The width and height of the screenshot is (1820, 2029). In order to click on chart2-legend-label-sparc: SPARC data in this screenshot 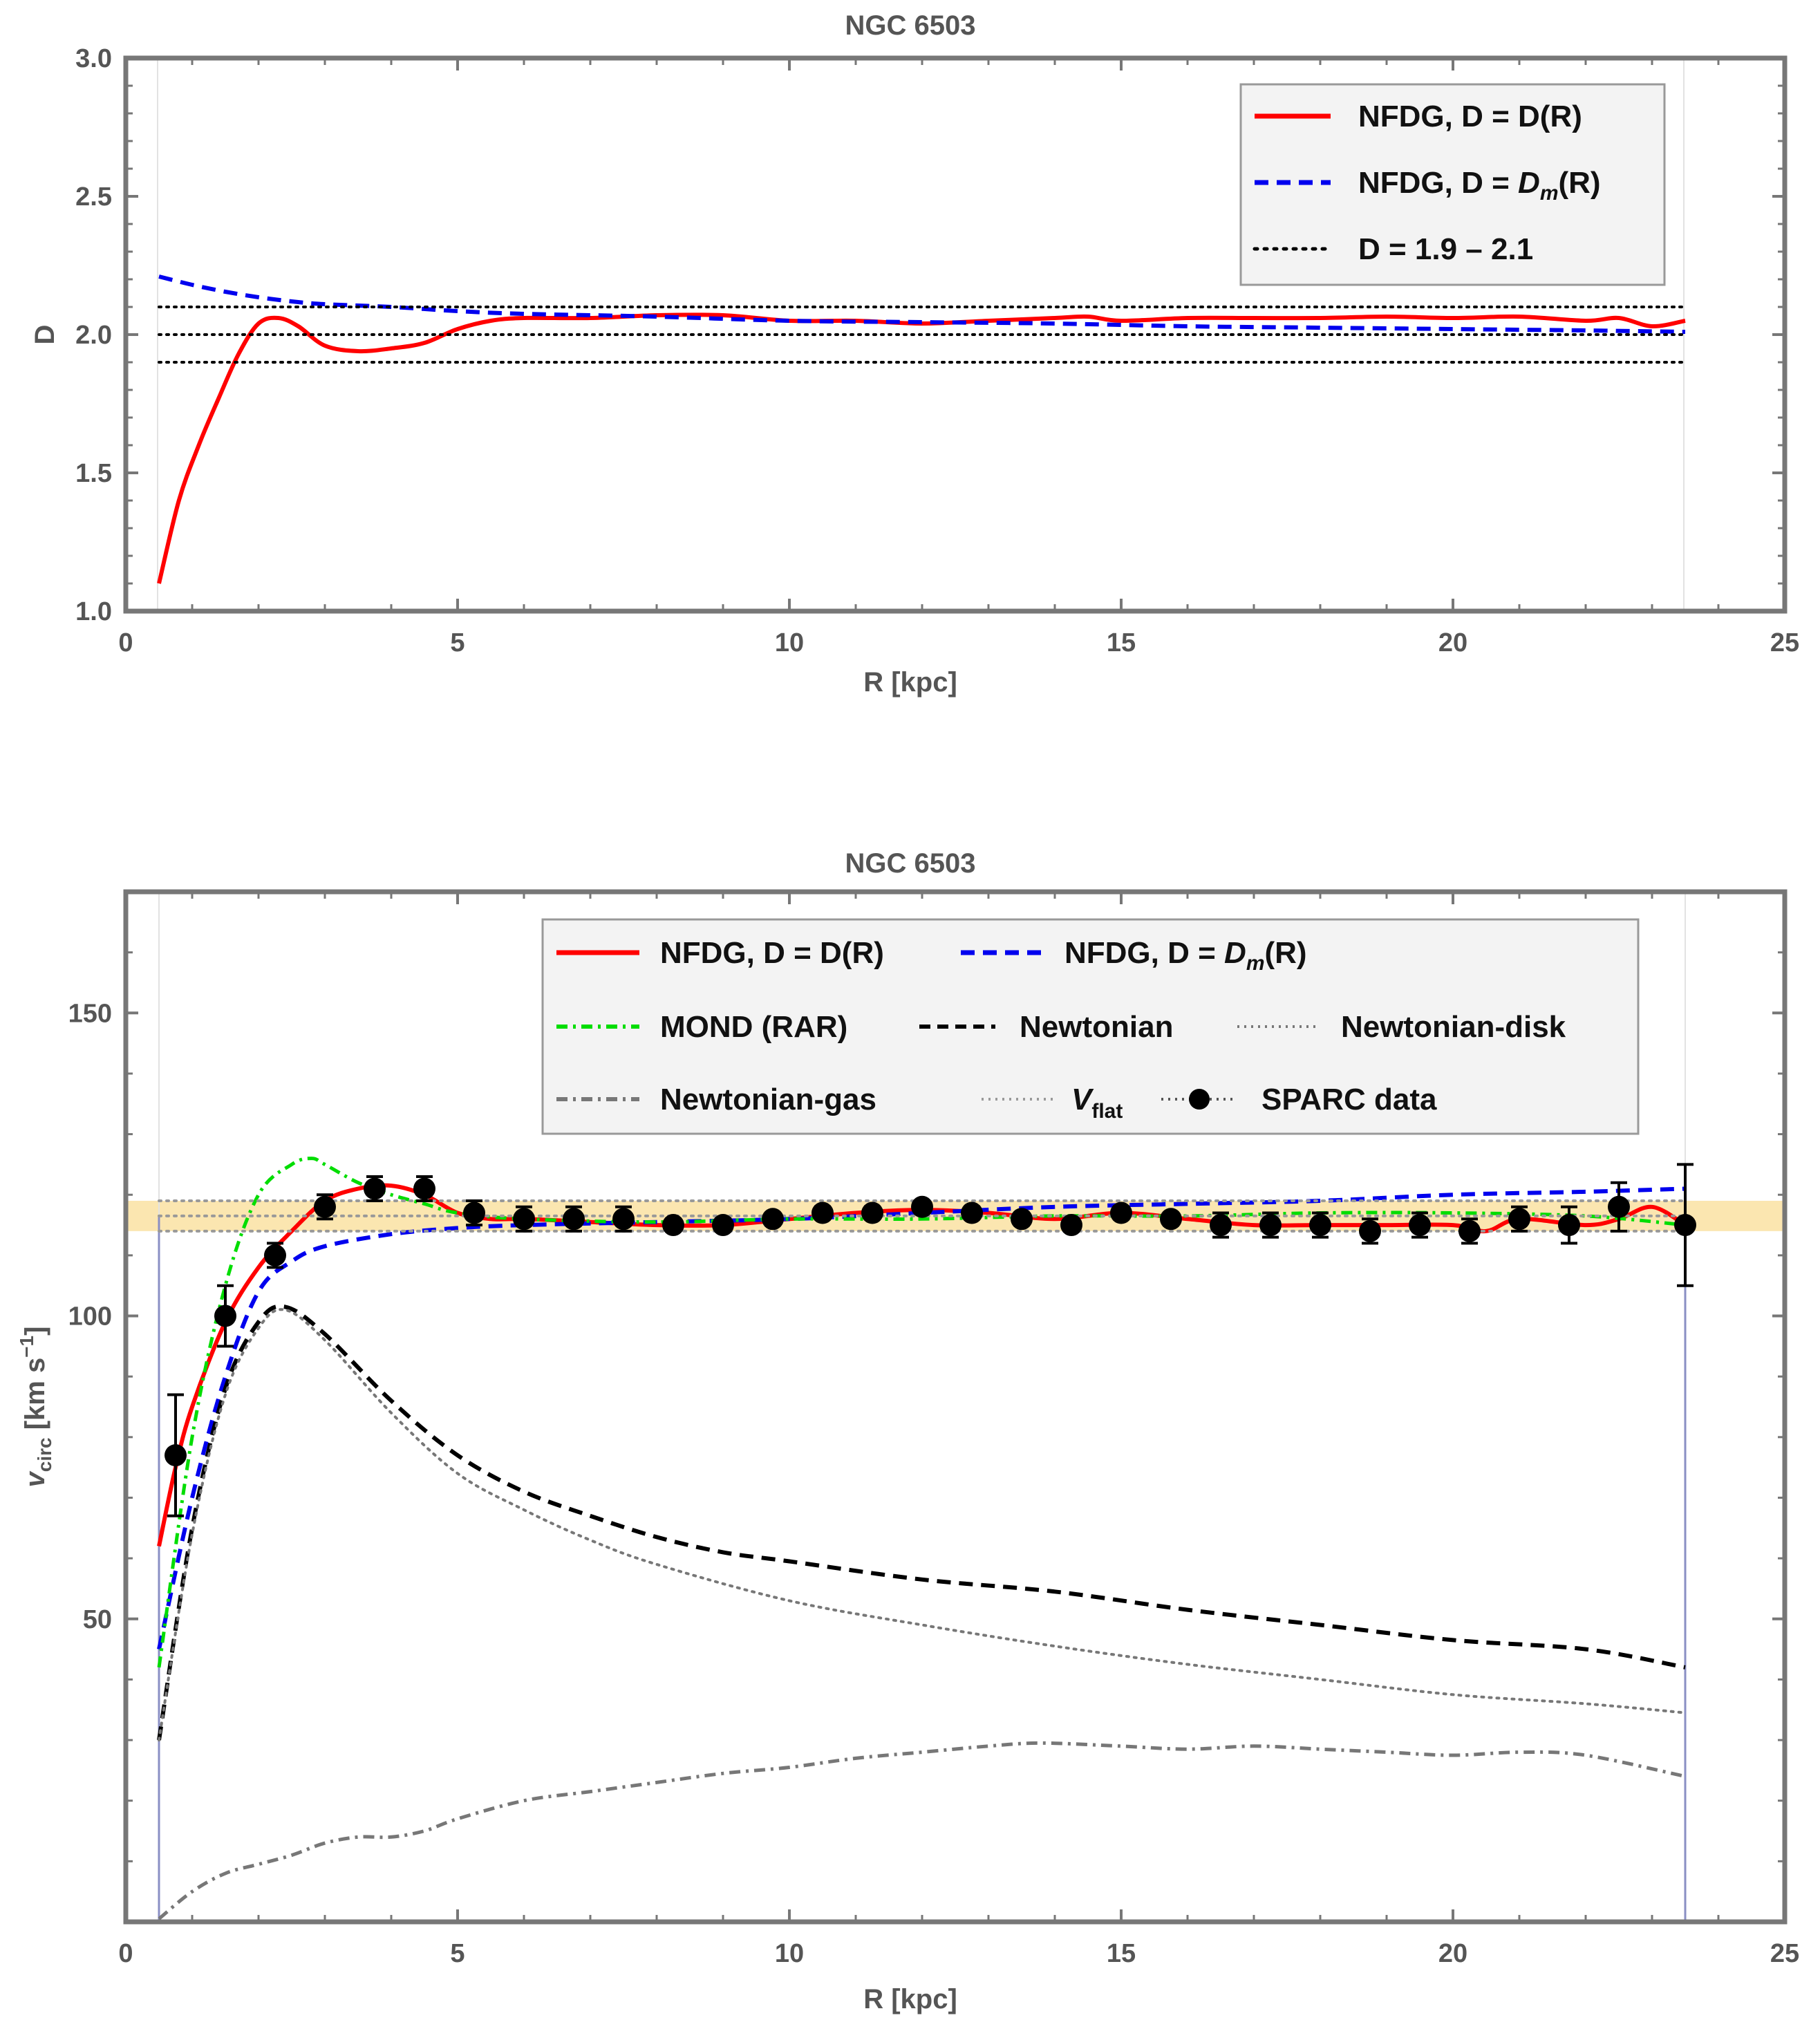, I will do `click(1349, 1099)`.